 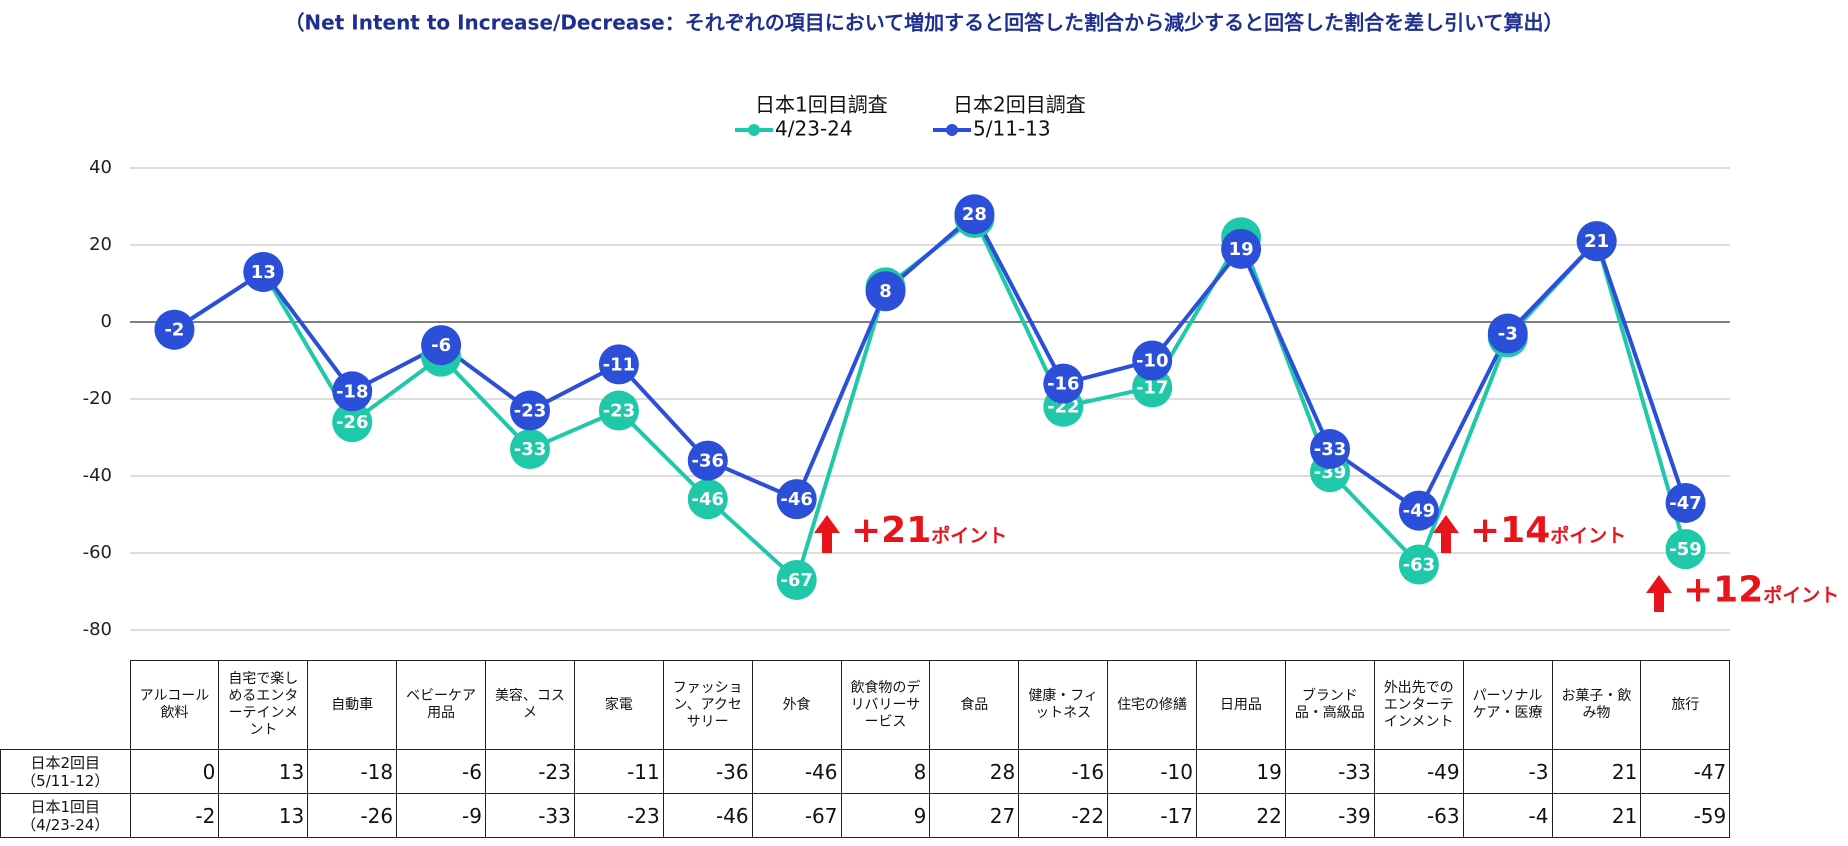 I want to click on data-label: -46, so click(x=796, y=499).